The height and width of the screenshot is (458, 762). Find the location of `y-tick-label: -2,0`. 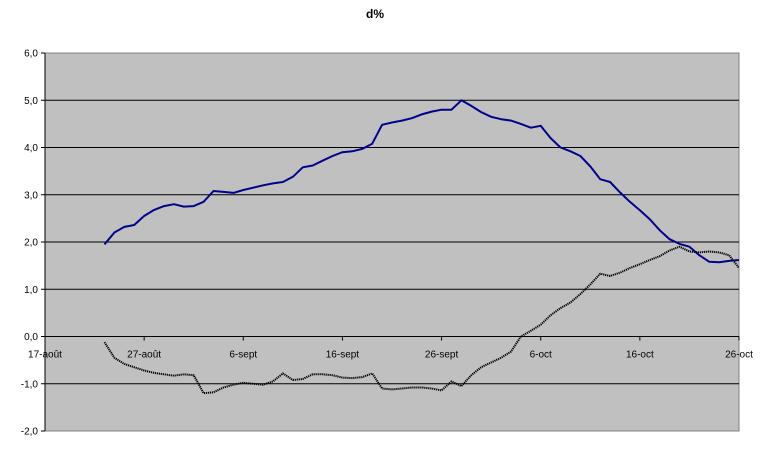

y-tick-label: -2,0 is located at coordinates (30, 432).